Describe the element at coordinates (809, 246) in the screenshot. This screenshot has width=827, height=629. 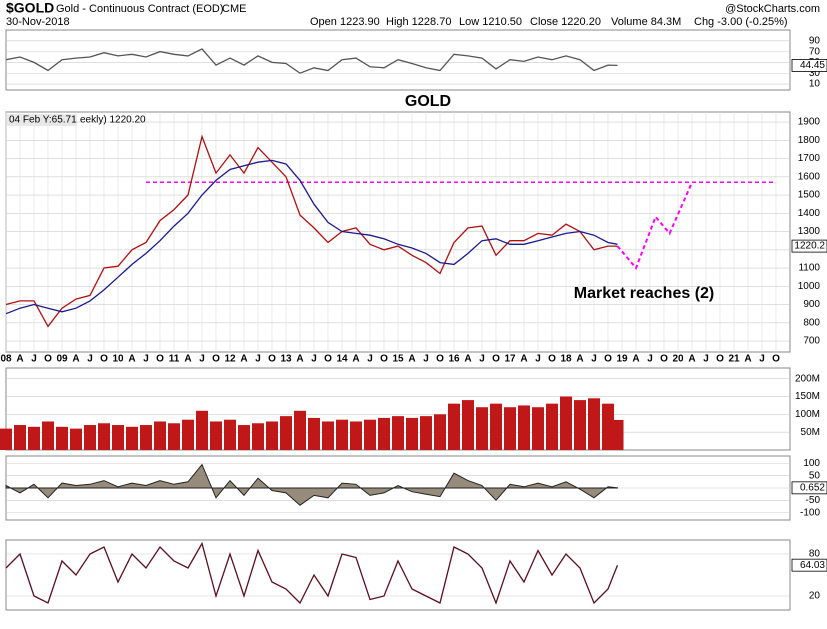
I see `last-value-label: 1220.2` at that location.